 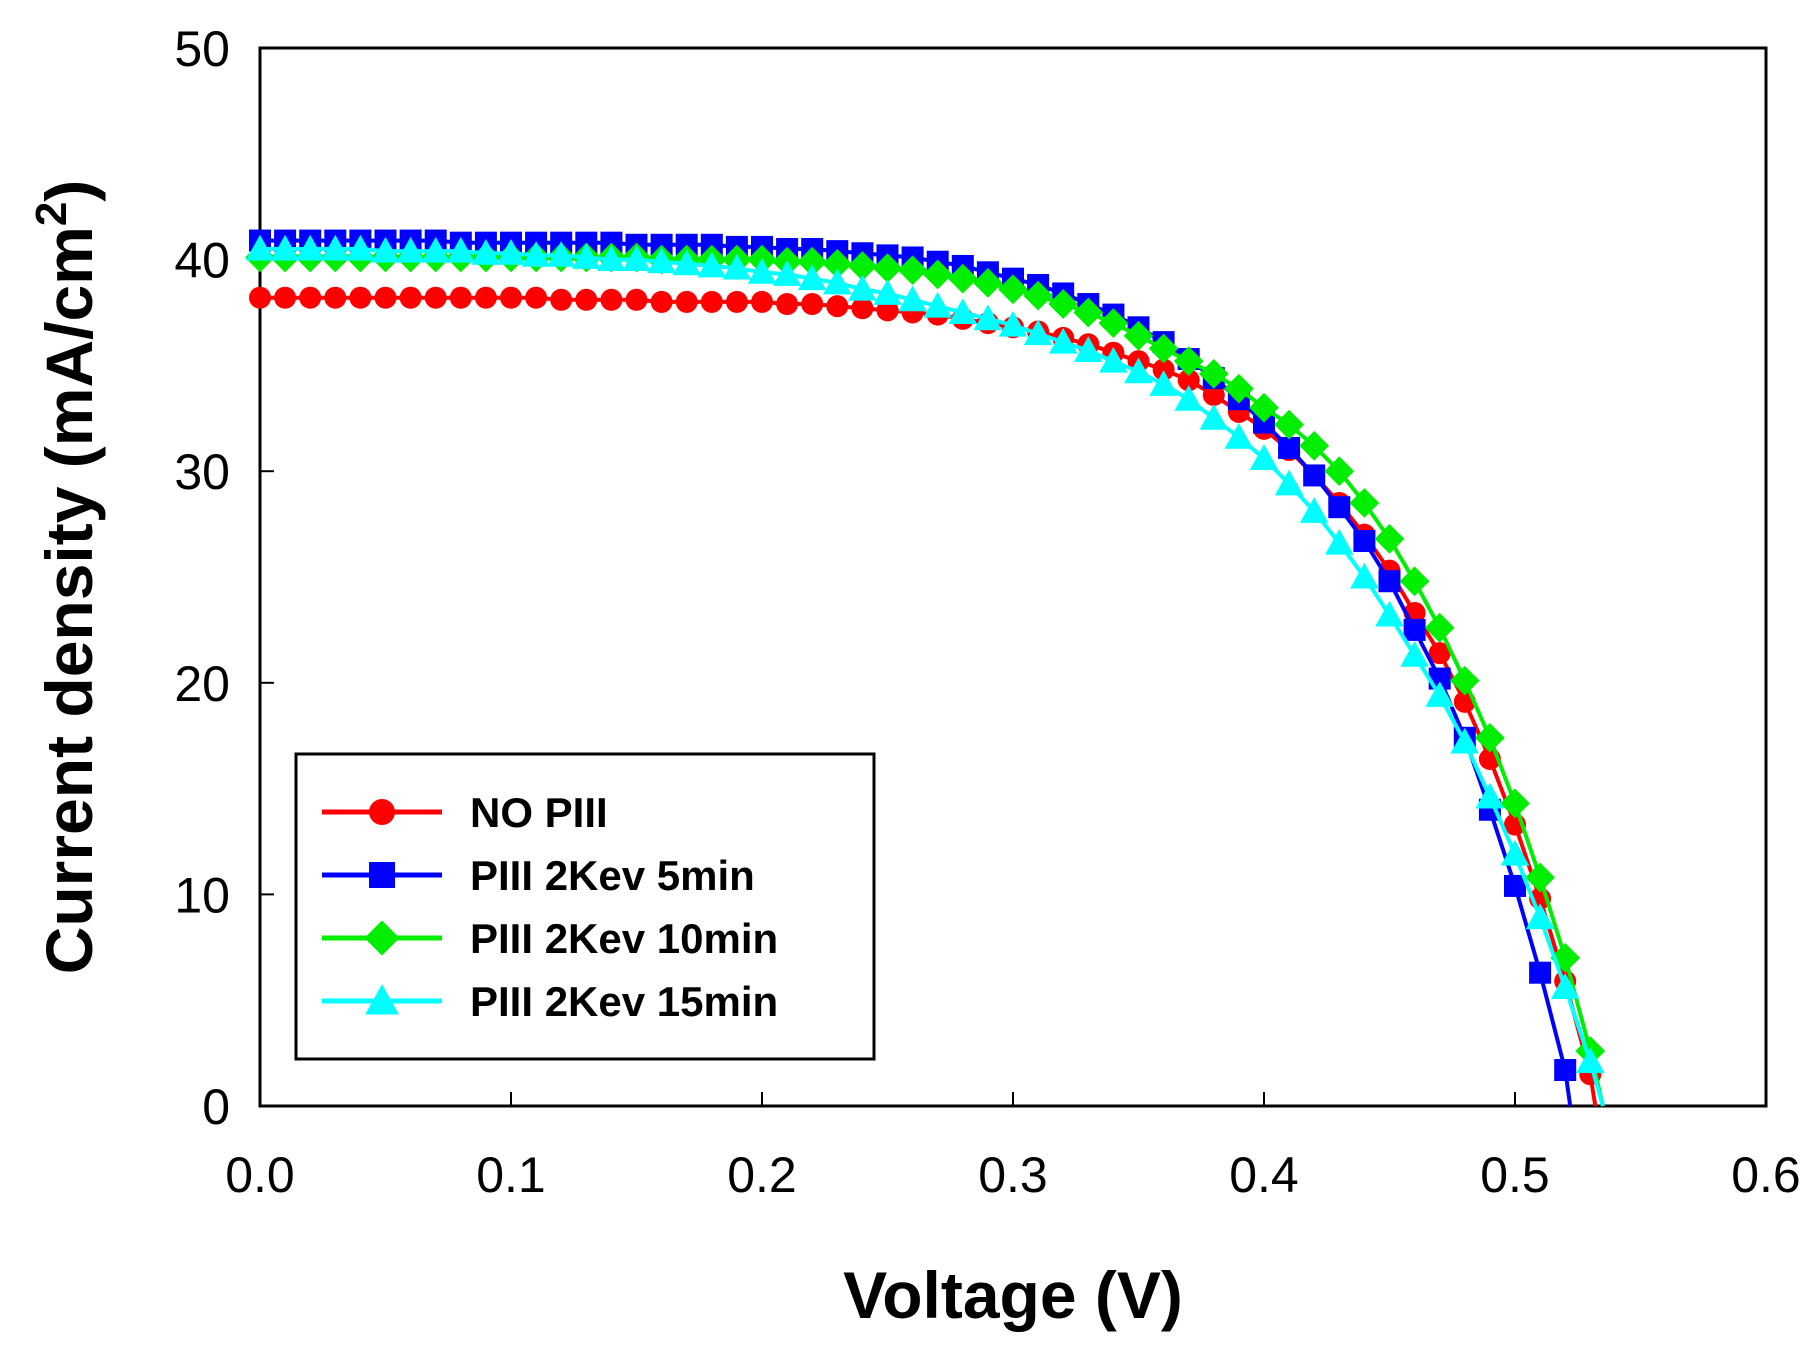 What do you see at coordinates (202, 684) in the screenshot?
I see `y-tick-label: 20` at bounding box center [202, 684].